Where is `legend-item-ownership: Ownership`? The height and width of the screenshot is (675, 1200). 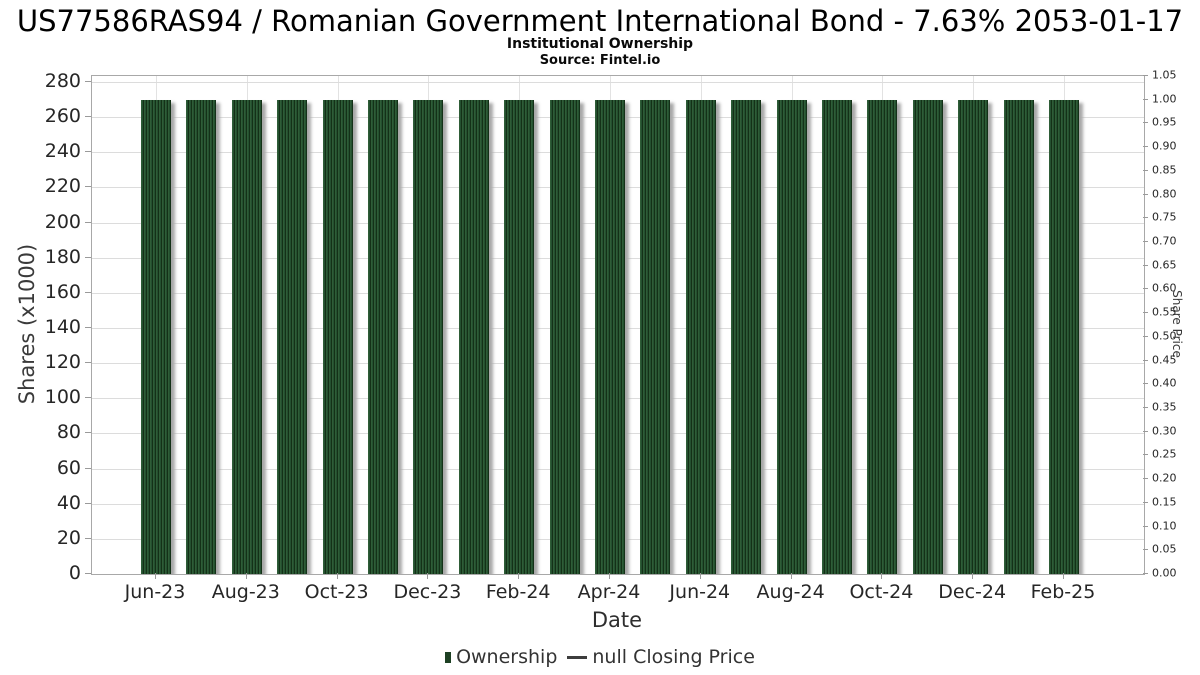 legend-item-ownership: Ownership is located at coordinates (501, 657).